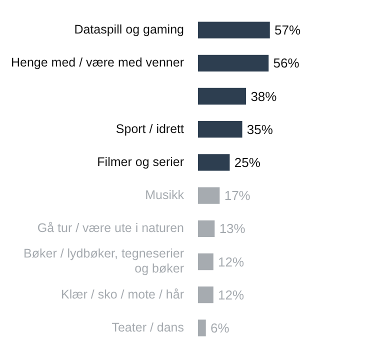  I want to click on data-label: 25%, so click(247, 162).